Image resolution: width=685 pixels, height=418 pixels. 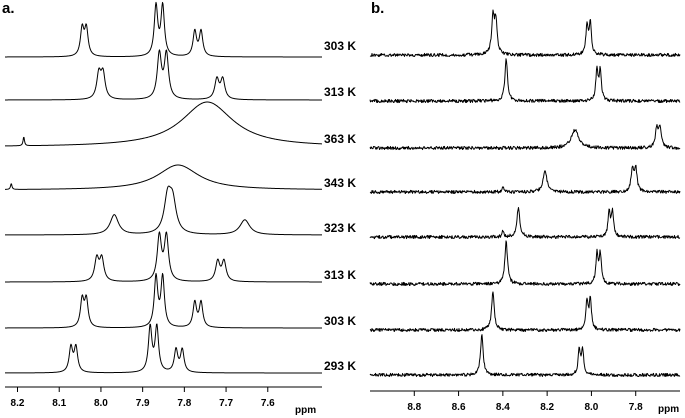 What do you see at coordinates (305, 410) in the screenshot?
I see `panel-a-x-axis-label: ppm` at bounding box center [305, 410].